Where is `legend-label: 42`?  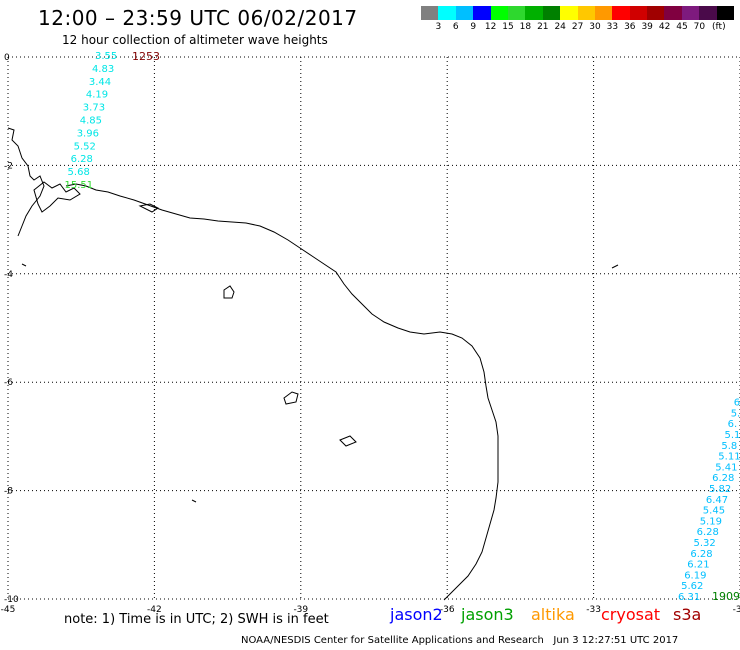
legend-label: 42 is located at coordinates (664, 27).